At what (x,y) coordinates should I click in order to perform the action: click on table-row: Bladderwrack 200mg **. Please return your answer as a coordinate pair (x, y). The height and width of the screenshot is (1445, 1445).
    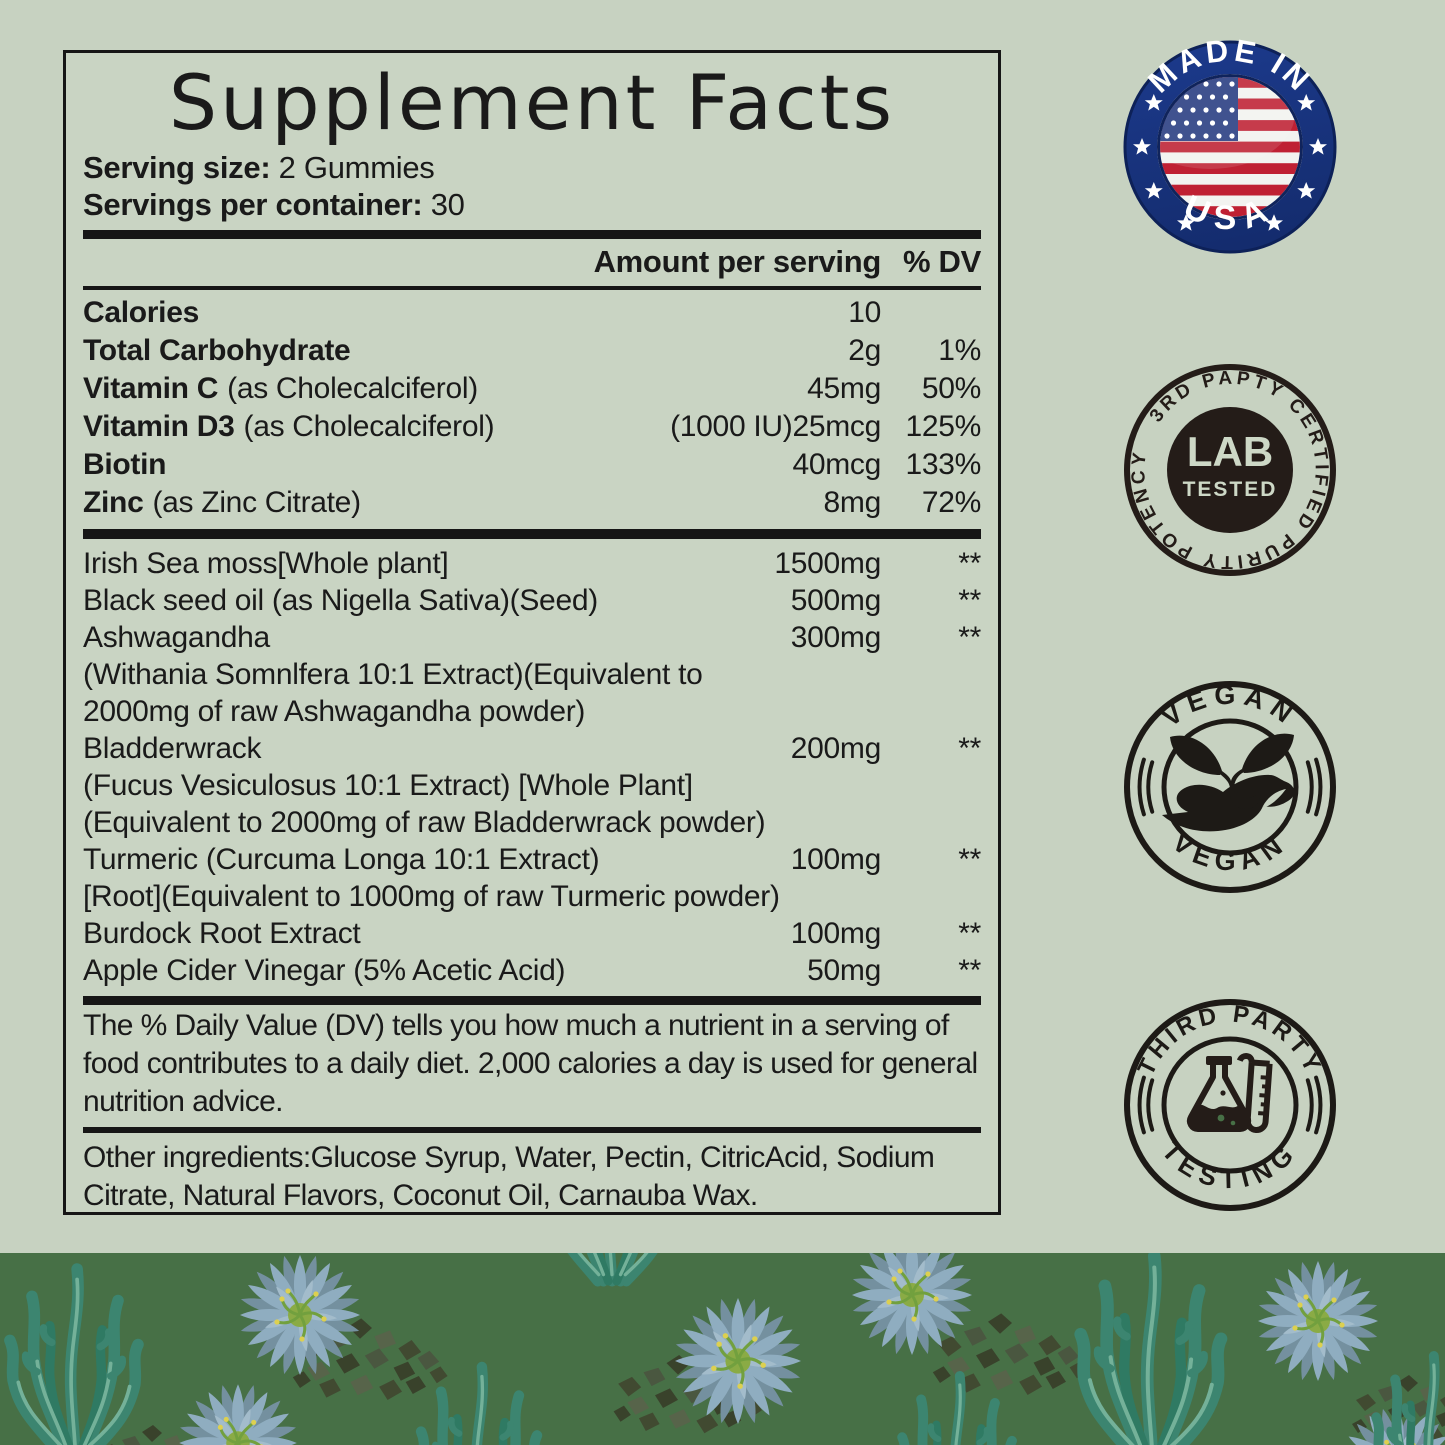
    Looking at the image, I should click on (532, 748).